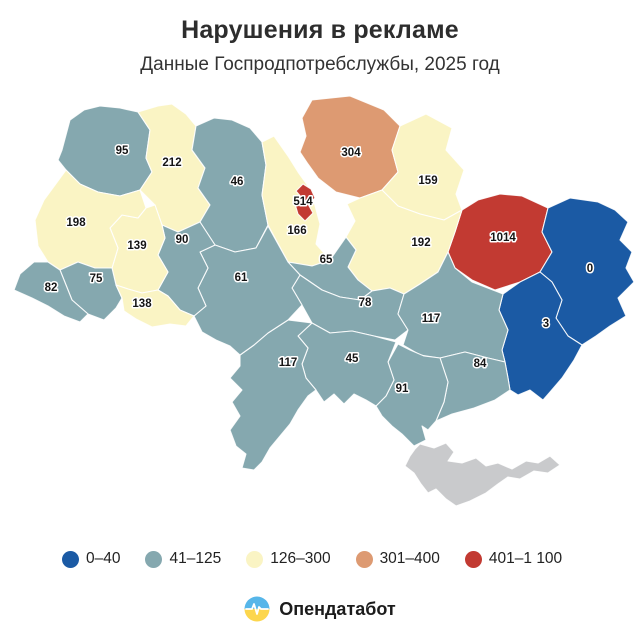 The image size is (640, 640). I want to click on region-label-kherson: 91, so click(402, 389).